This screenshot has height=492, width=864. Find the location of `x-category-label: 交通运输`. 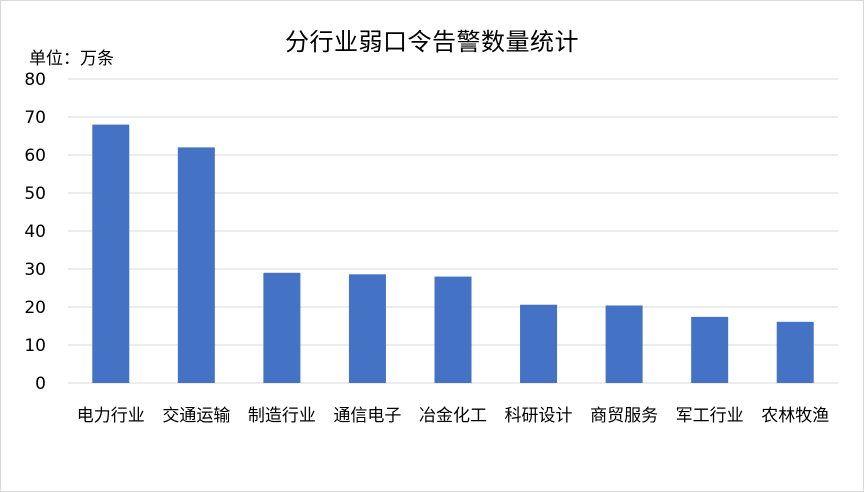

x-category-label: 交通运输 is located at coordinates (196, 416).